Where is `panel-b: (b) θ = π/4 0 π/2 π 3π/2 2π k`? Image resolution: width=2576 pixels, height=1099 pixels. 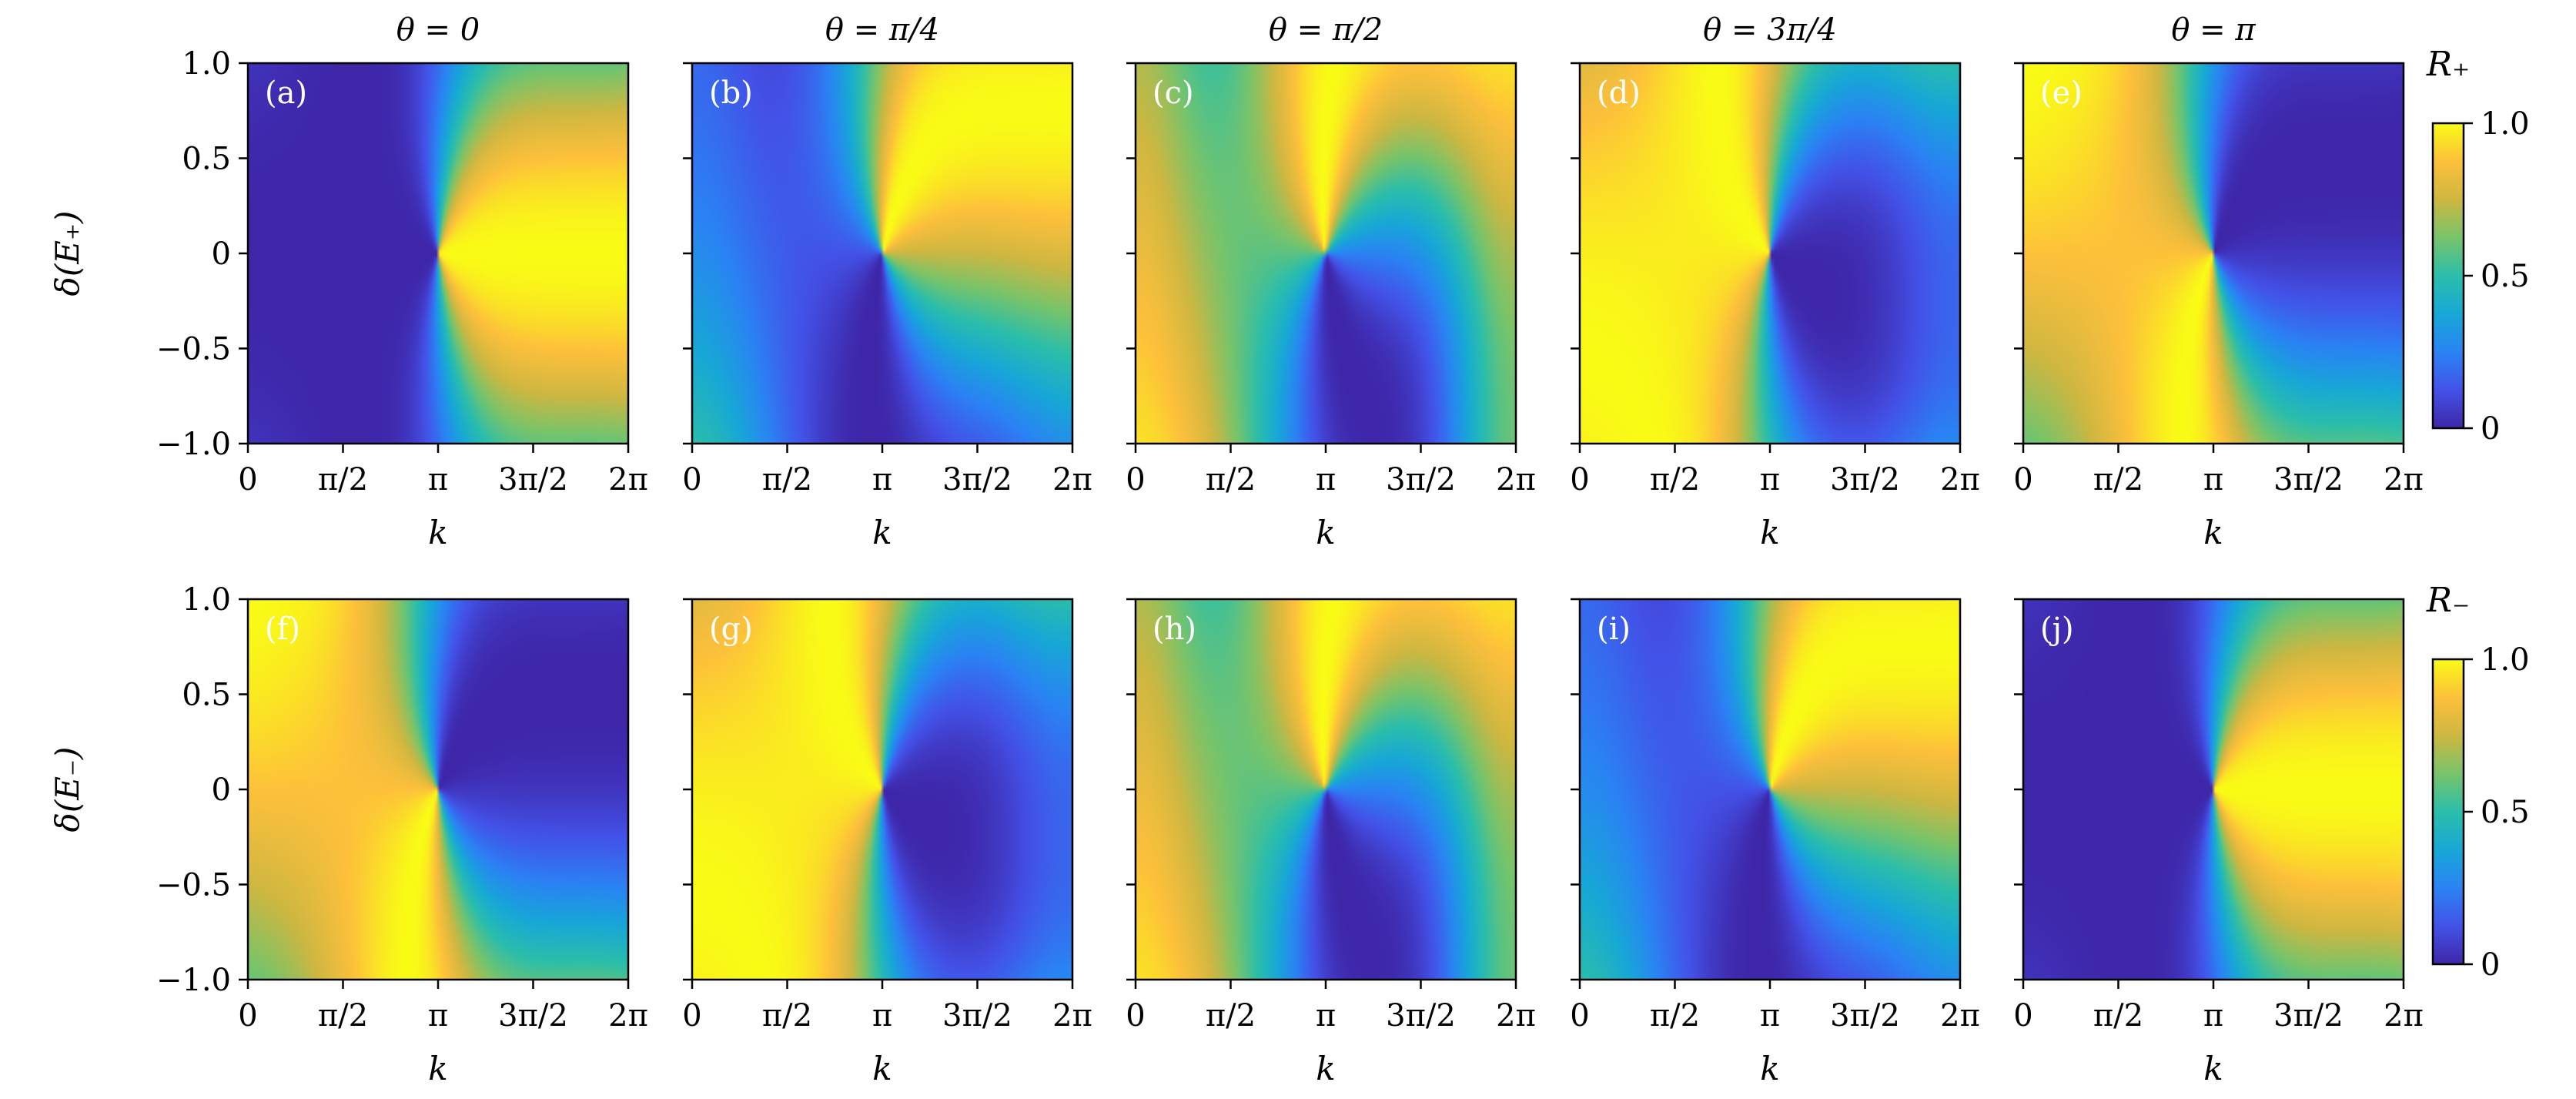
panel-b: (b) θ = π/4 0 π/2 π 3π/2 2π k is located at coordinates (887, 281).